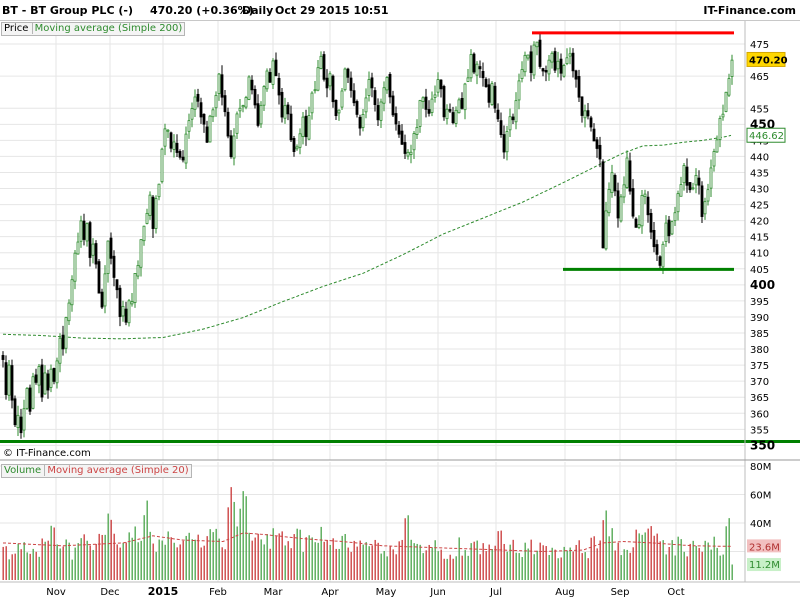  Describe the element at coordinates (759, 157) in the screenshot. I see `price-tick-label: 440` at that location.